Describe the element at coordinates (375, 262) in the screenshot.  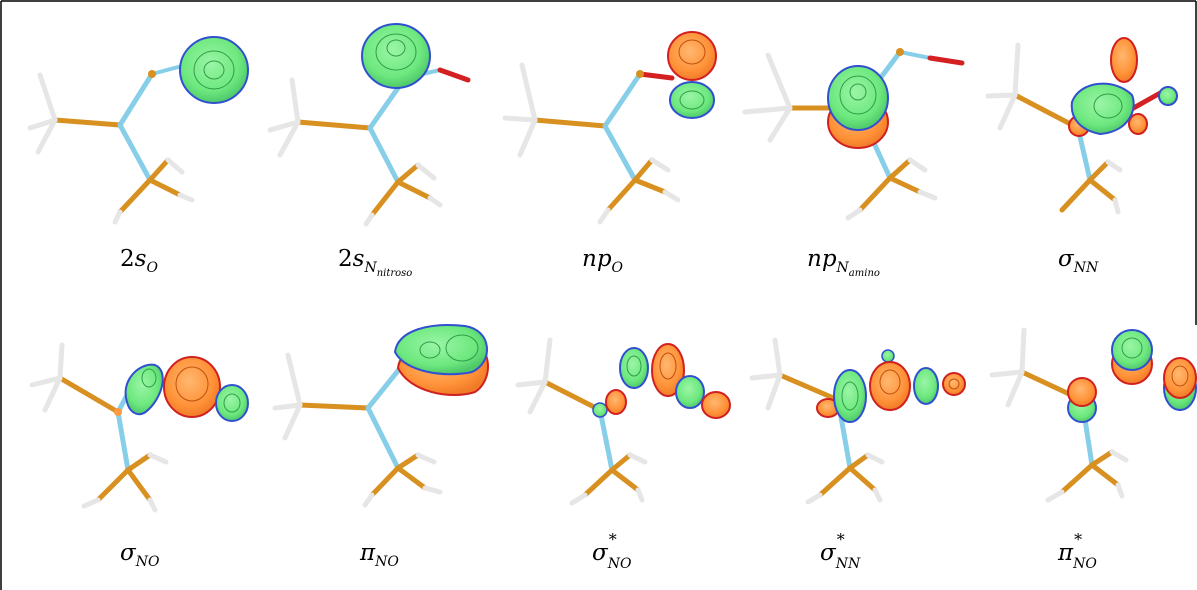
I see `label-2s-n-nitroso: 2sNnitroso` at that location.